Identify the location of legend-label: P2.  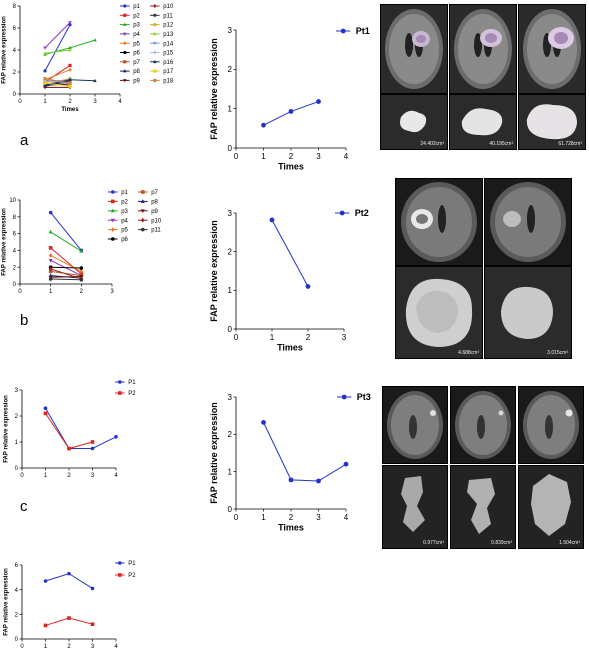
(132, 394).